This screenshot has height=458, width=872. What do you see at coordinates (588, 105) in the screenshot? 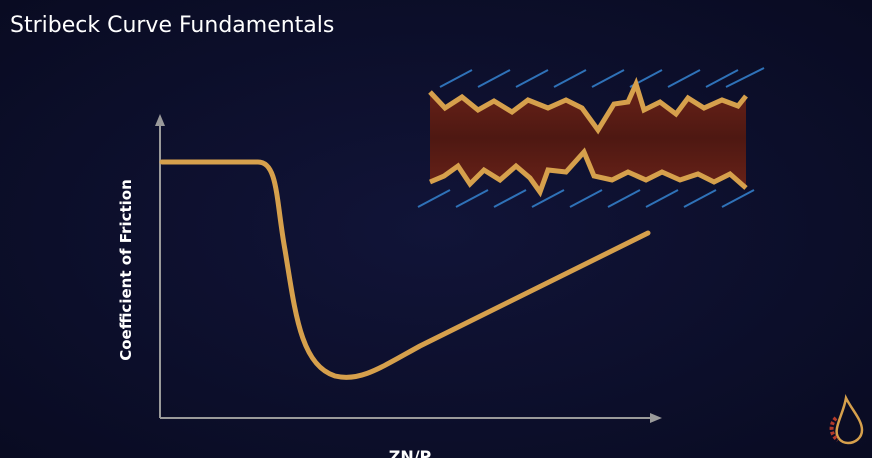
I see `upper-surface` at bounding box center [588, 105].